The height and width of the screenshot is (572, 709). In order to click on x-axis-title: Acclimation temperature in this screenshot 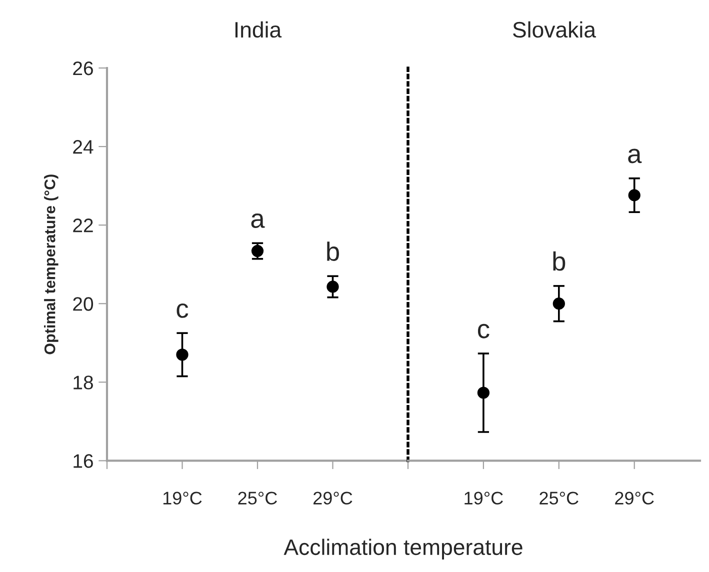, I will do `click(403, 549)`.